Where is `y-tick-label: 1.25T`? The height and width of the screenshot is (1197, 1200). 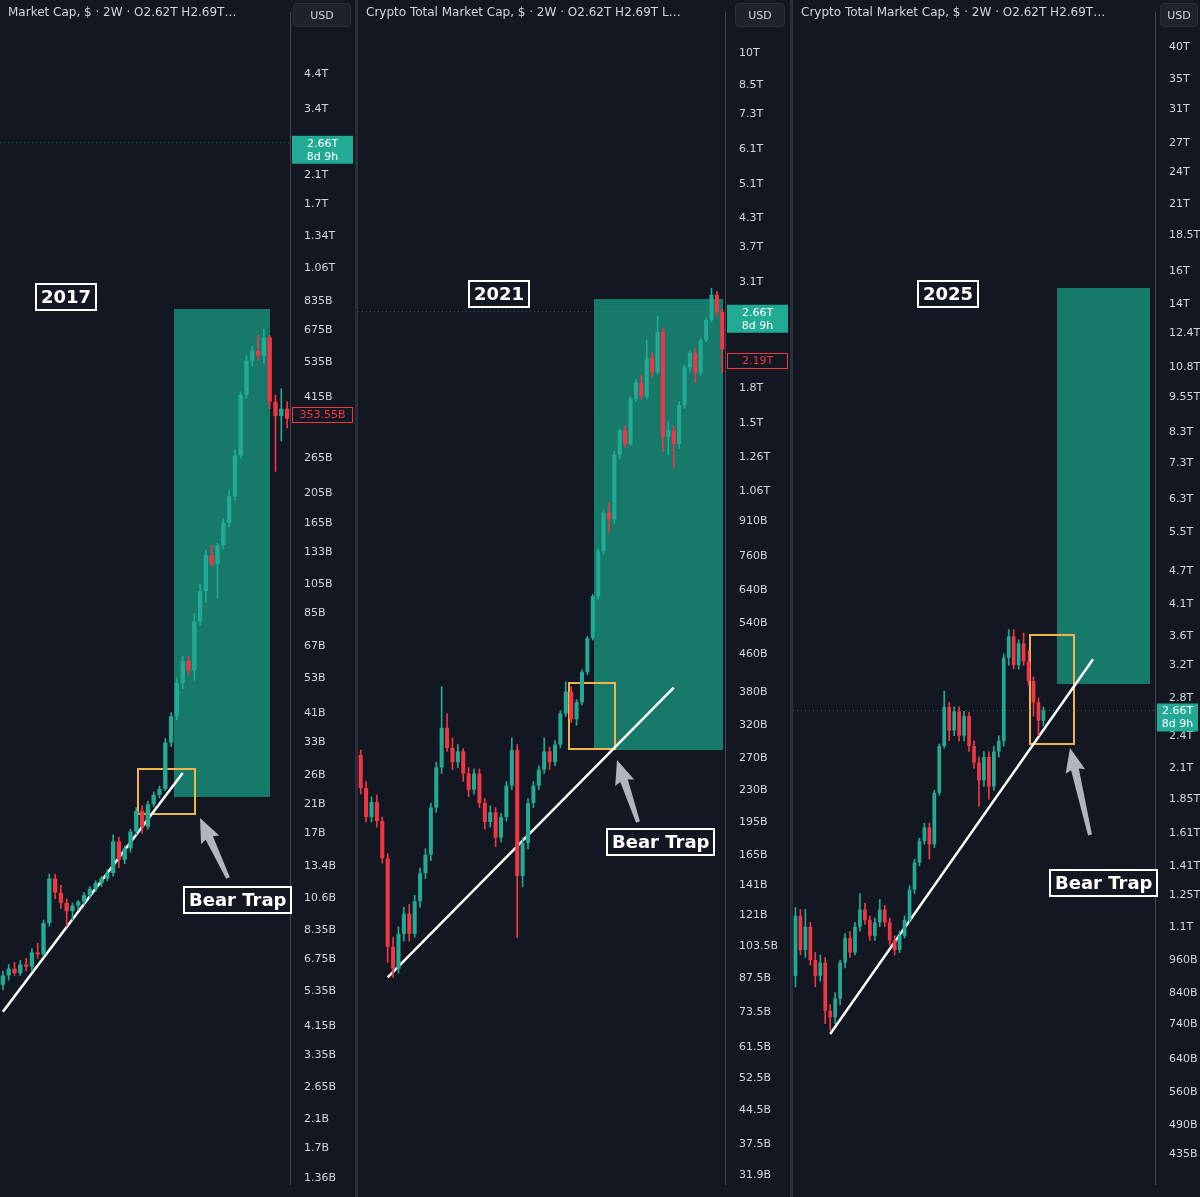
y-tick-label: 1.25T is located at coordinates (1184, 895).